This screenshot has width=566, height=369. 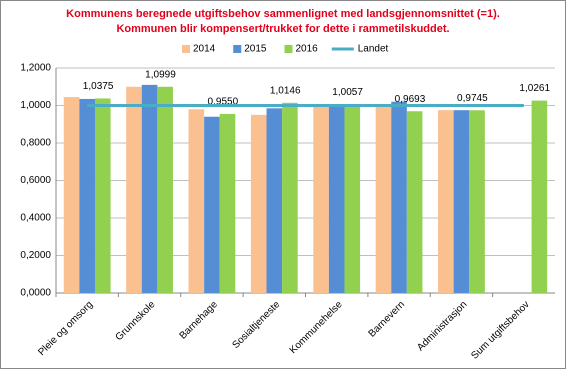 I want to click on y-tick-label: 0,2000, so click(x=35, y=255).